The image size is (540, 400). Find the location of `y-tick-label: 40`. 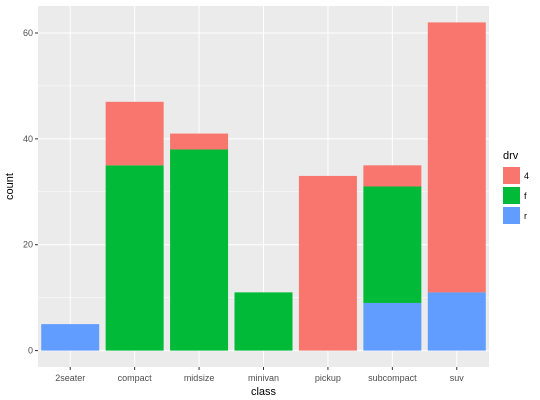

y-tick-label: 40 is located at coordinates (28, 139).